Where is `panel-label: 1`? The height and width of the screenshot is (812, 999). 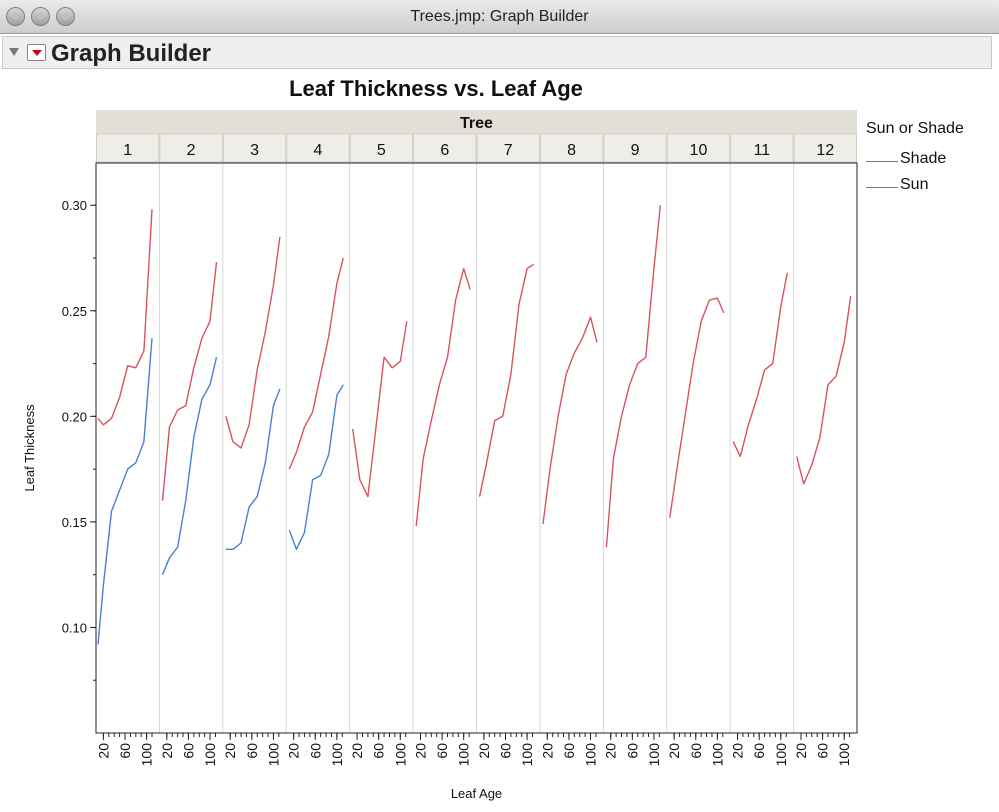 panel-label: 1 is located at coordinates (127, 150).